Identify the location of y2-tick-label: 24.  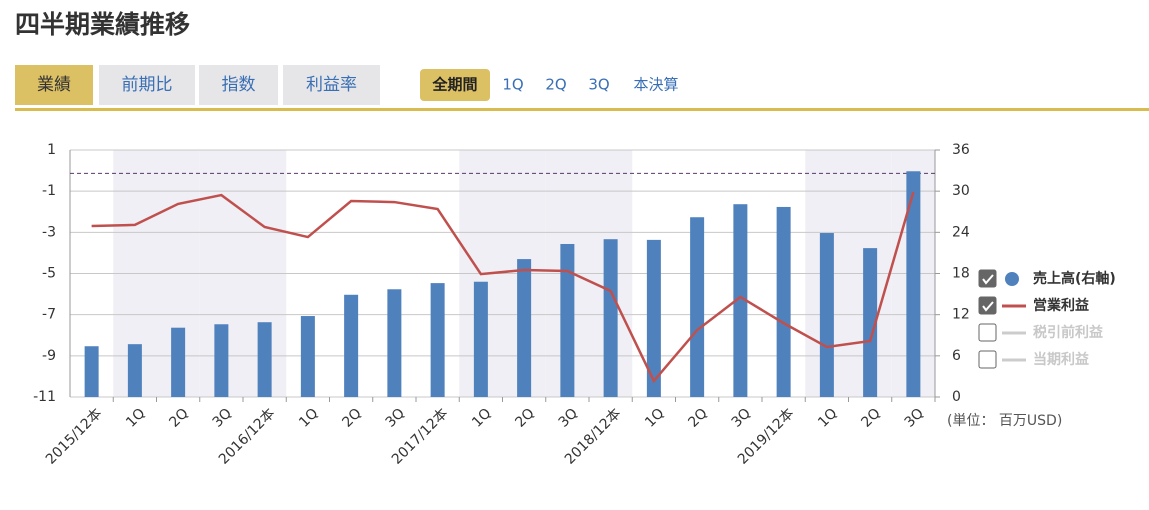
(961, 232).